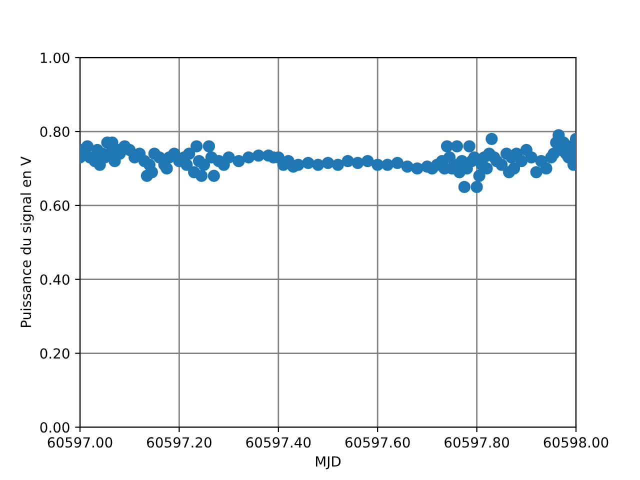 This screenshot has width=640, height=480. What do you see at coordinates (55, 279) in the screenshot?
I see `y-tick-label: 0.40` at bounding box center [55, 279].